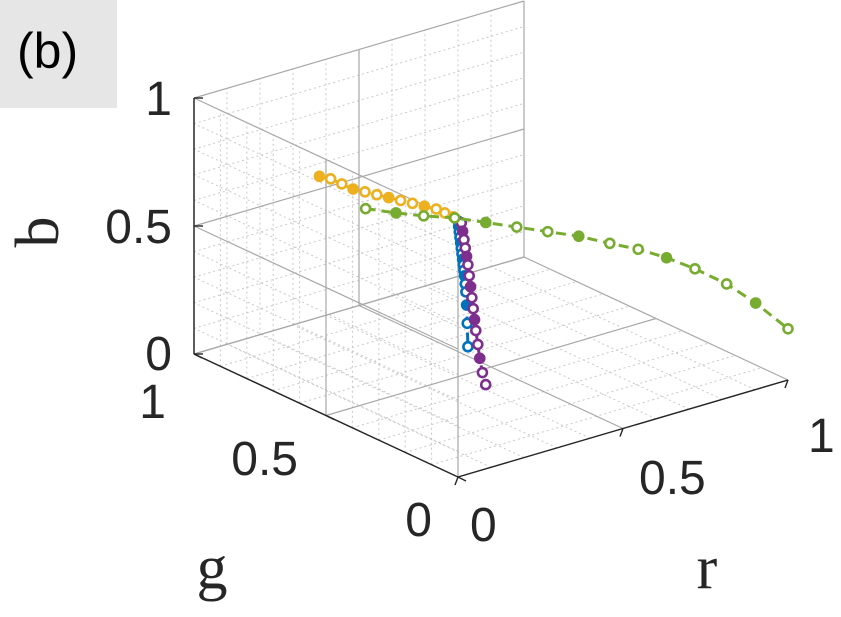 This screenshot has width=841, height=617. I want to click on z-tick-0: 0, so click(158, 354).